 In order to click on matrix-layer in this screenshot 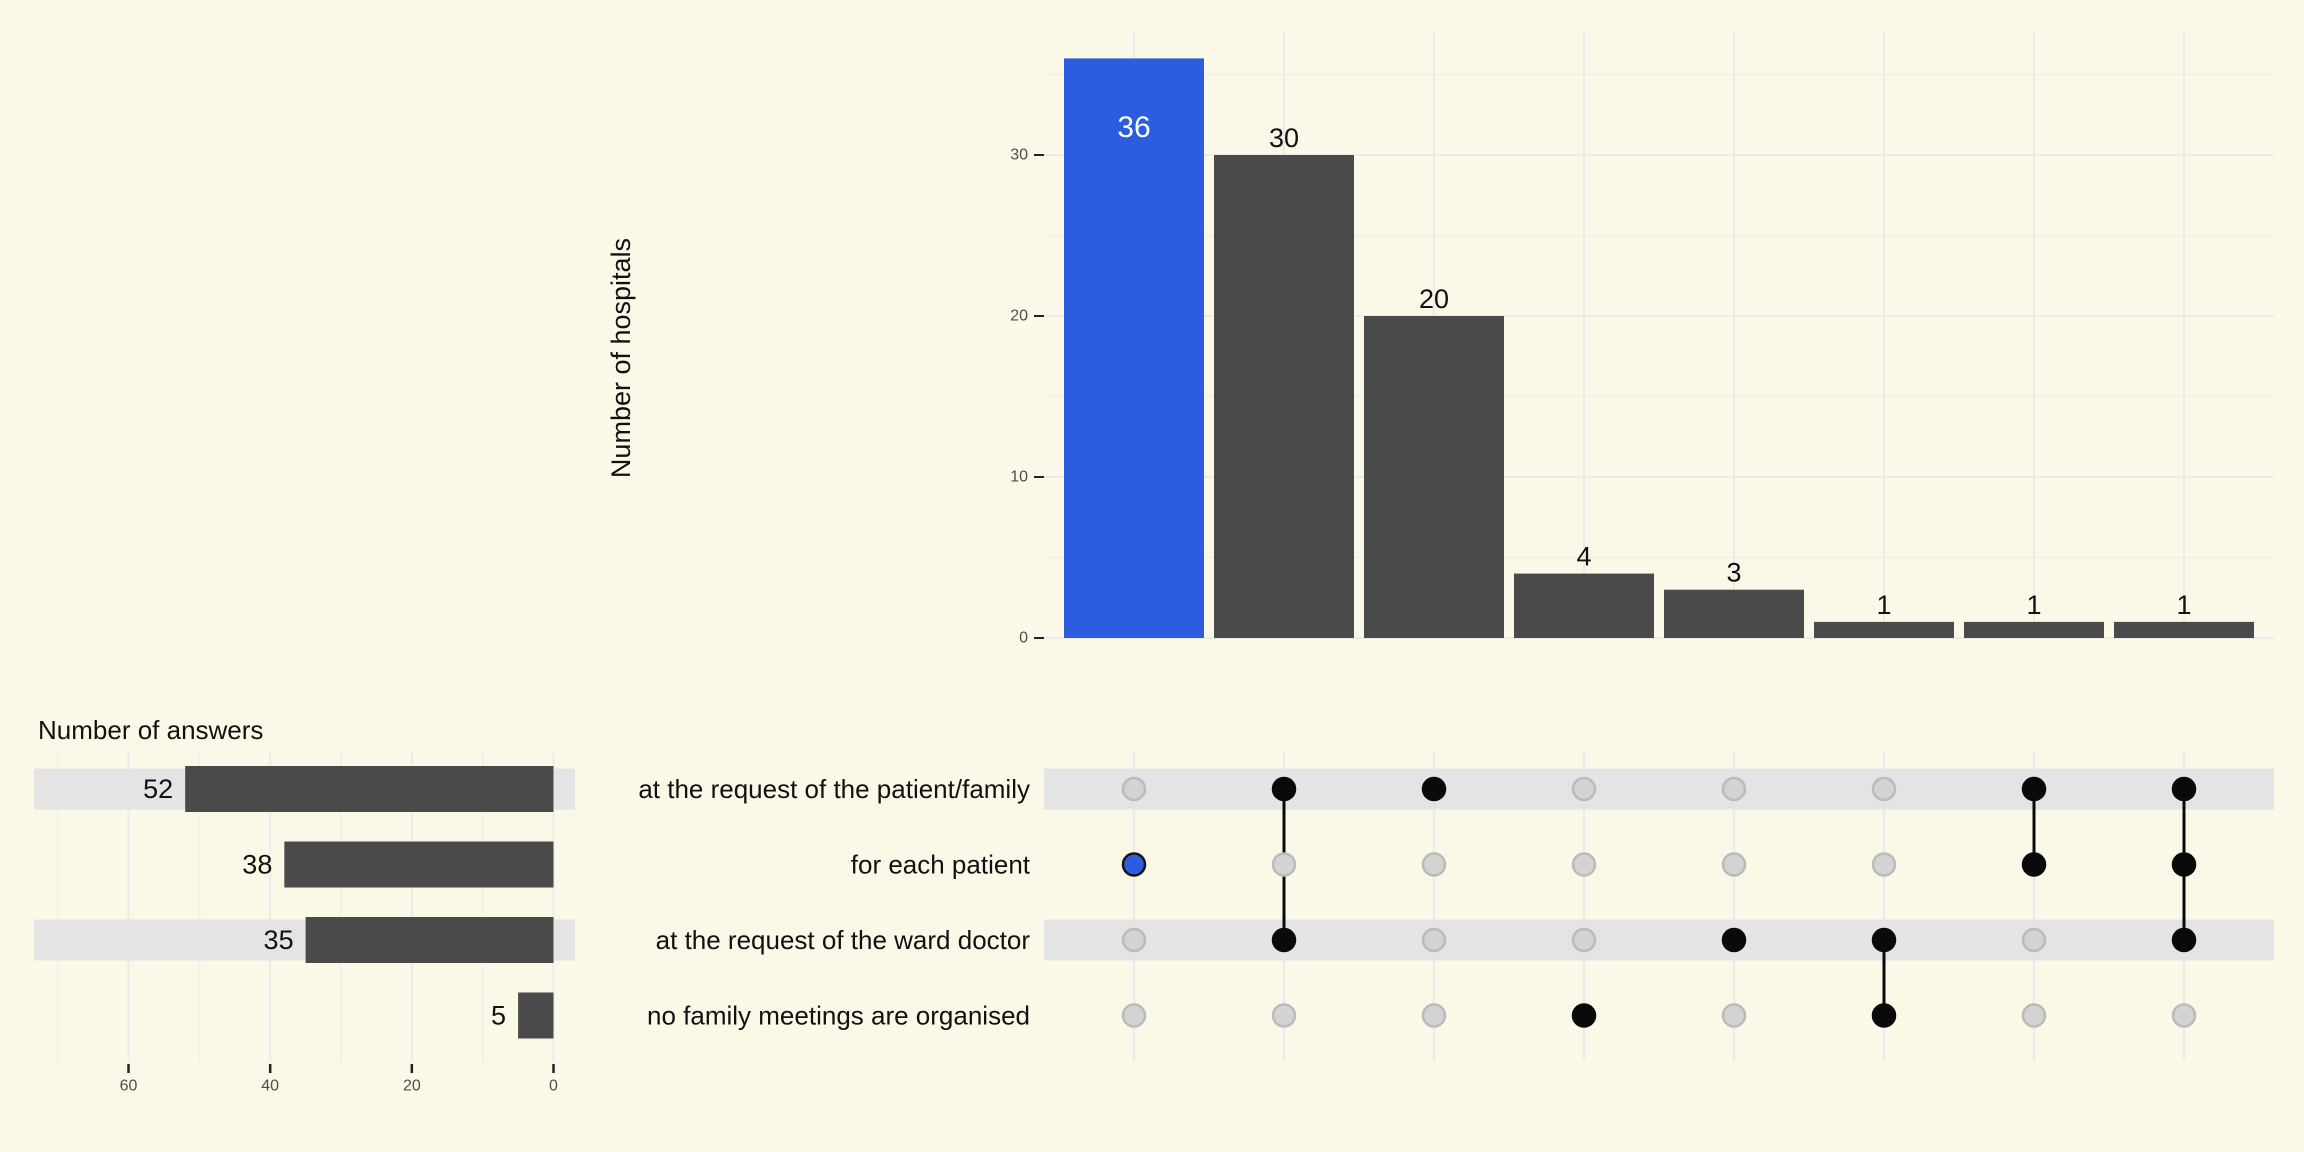, I will do `click(1659, 902)`.